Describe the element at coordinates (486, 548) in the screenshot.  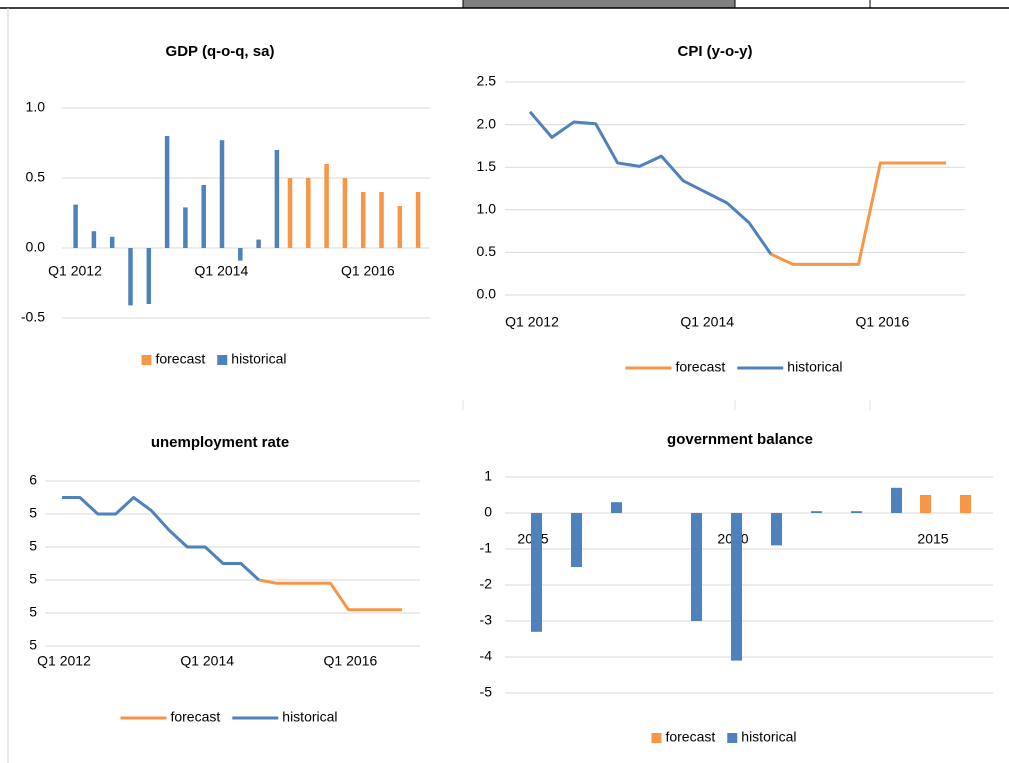
I see `y-tick-label: -1` at that location.